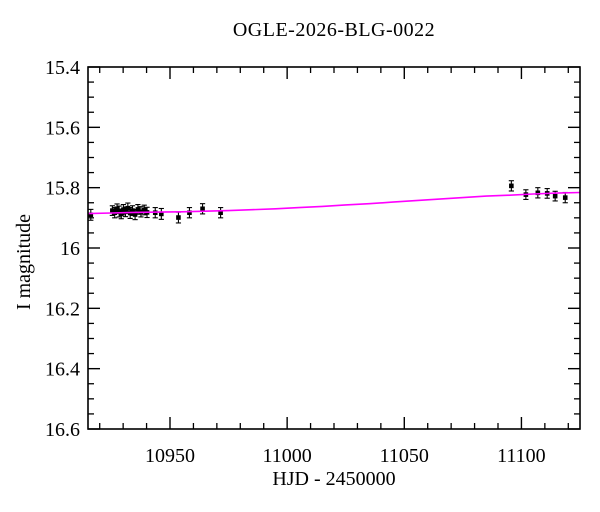 The image size is (600, 512). Describe the element at coordinates (24, 262) in the screenshot. I see `y-axis-label: I magnitude` at that location.